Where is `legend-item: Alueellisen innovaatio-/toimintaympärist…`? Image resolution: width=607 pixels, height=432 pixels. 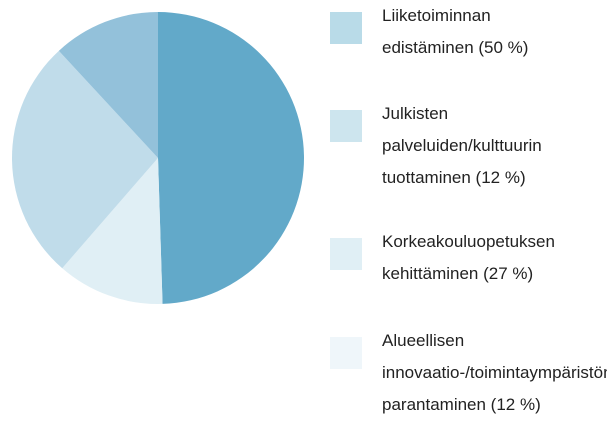
legend-item: Alueellisen innovaatio-/toimintaympärist… is located at coordinates (468, 373).